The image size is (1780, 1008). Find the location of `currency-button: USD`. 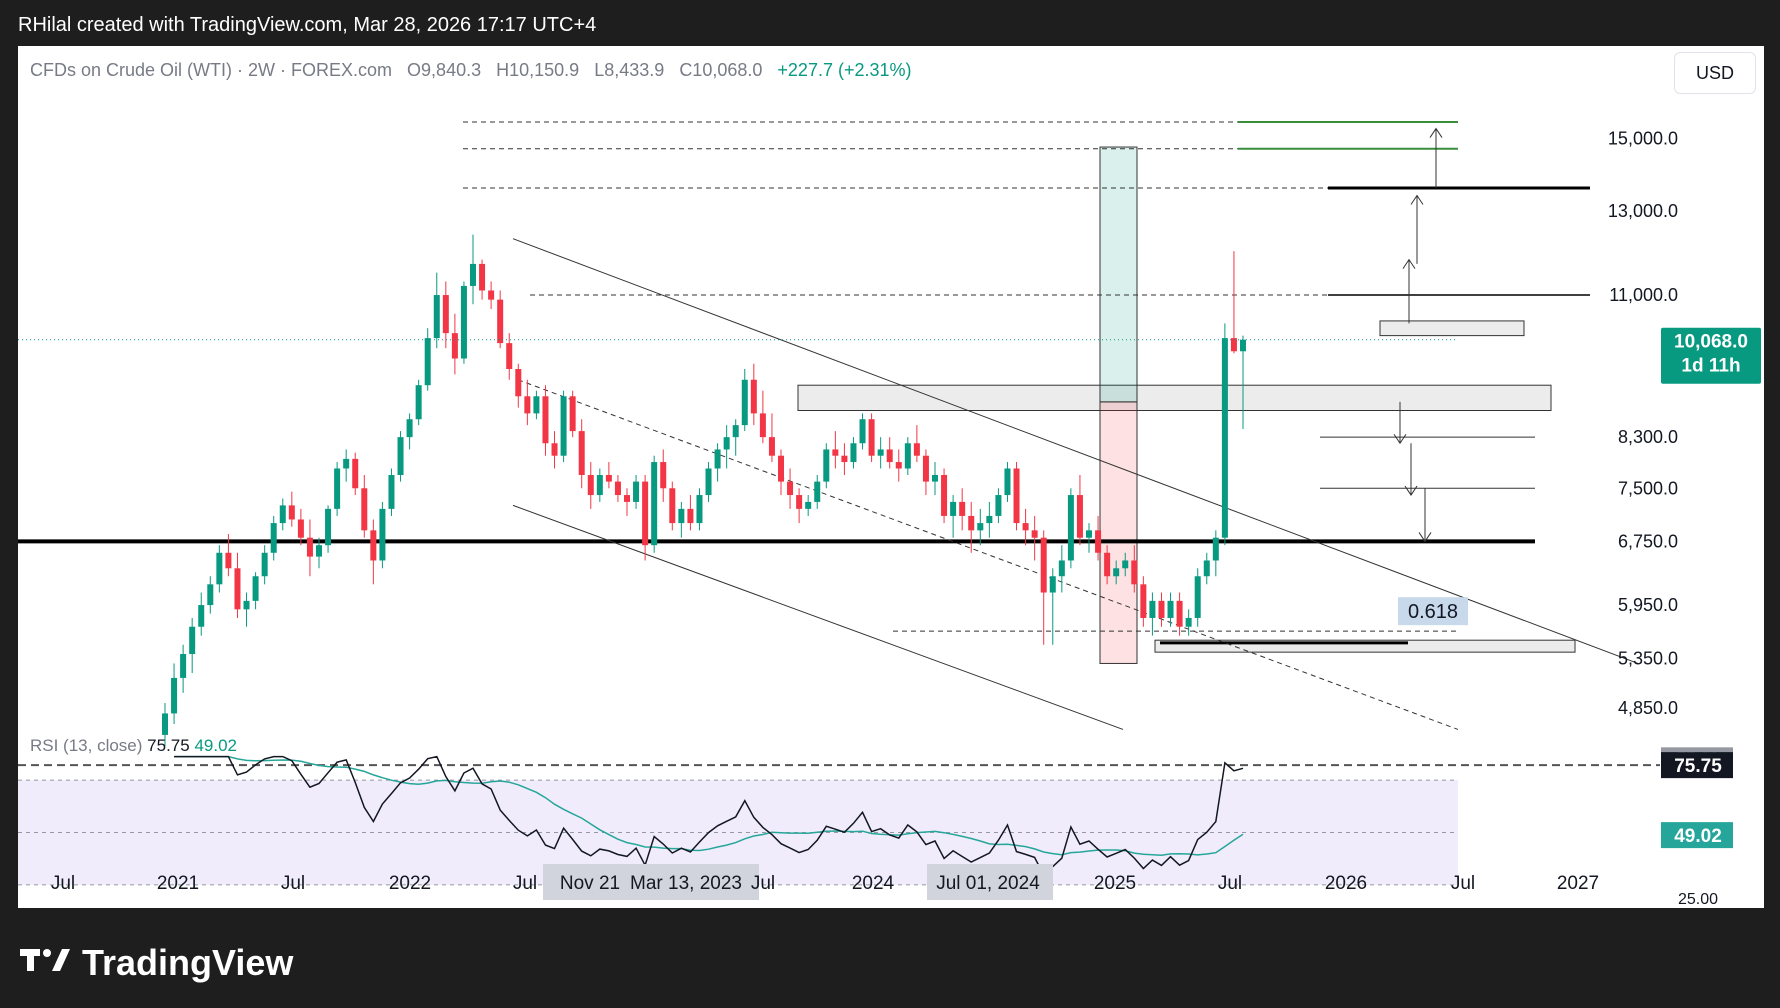

currency-button: USD is located at coordinates (1715, 73).